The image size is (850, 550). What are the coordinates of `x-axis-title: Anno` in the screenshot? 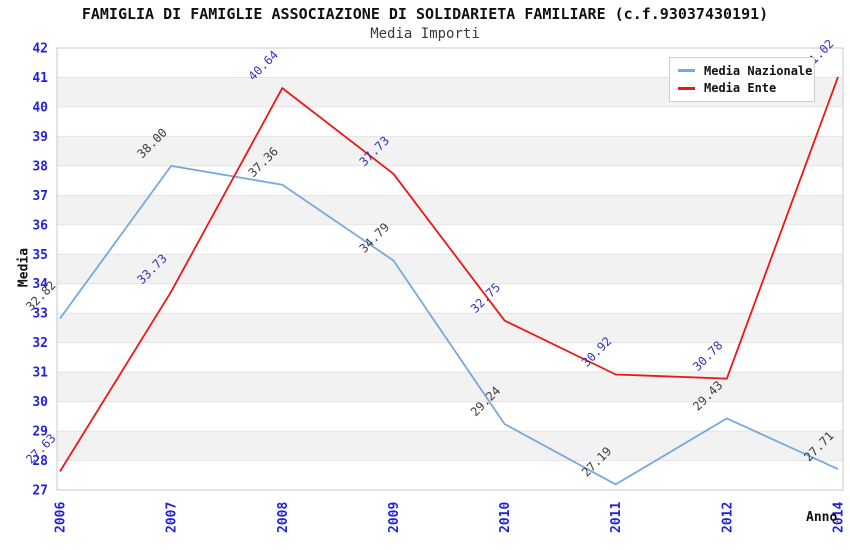 It's located at (822, 517).